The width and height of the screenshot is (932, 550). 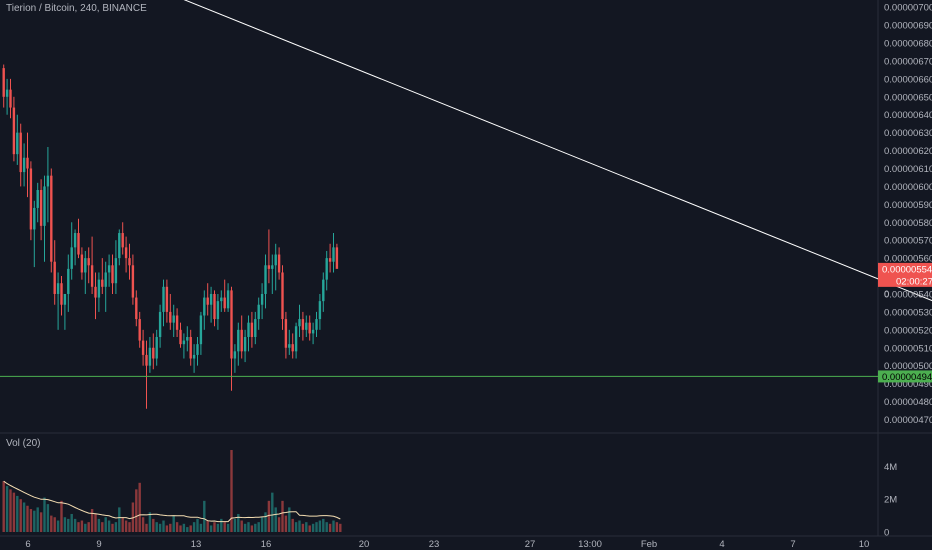 I want to click on support-price-label: 0.00000494, so click(x=907, y=377).